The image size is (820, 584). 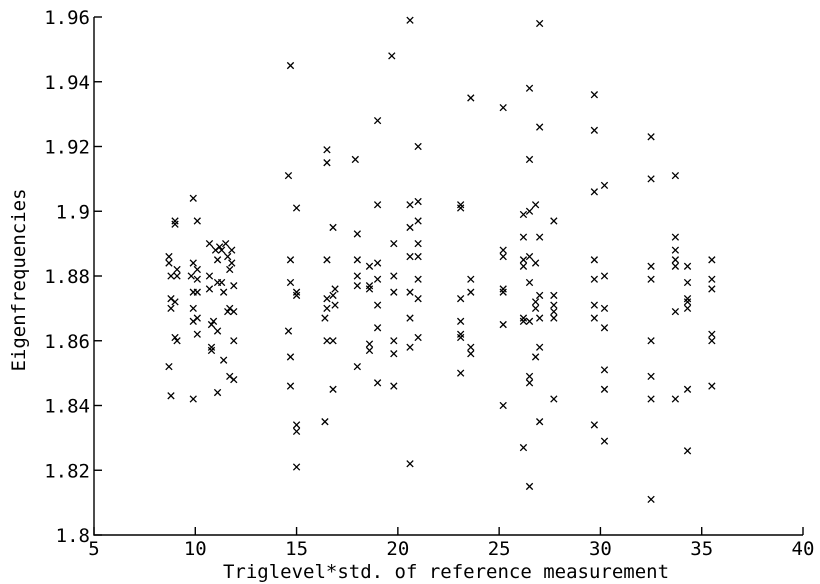 What do you see at coordinates (93, 549) in the screenshot?
I see `x-tick-label: 5` at bounding box center [93, 549].